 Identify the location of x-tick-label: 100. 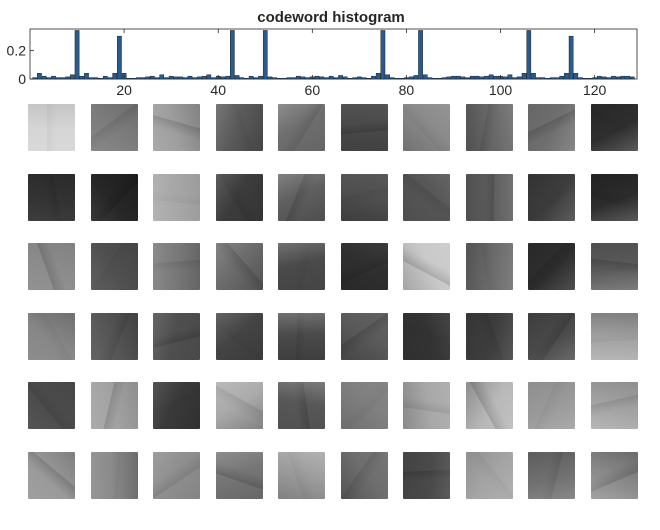
(501, 90).